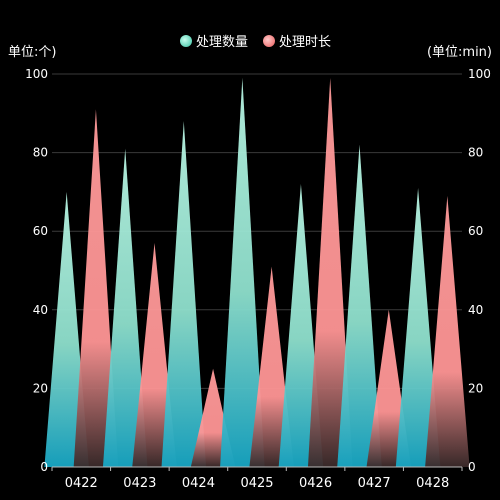 The height and width of the screenshot is (500, 500). I want to click on x-tick-label: 0428, so click(432, 483).